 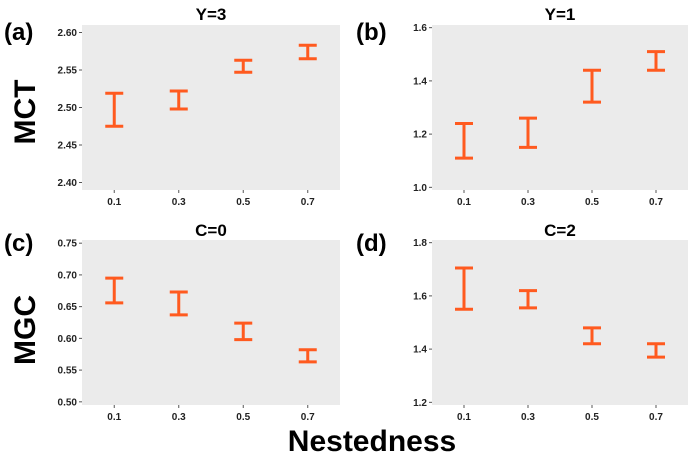 I want to click on y-tick-label: 0.60, so click(x=68, y=339).